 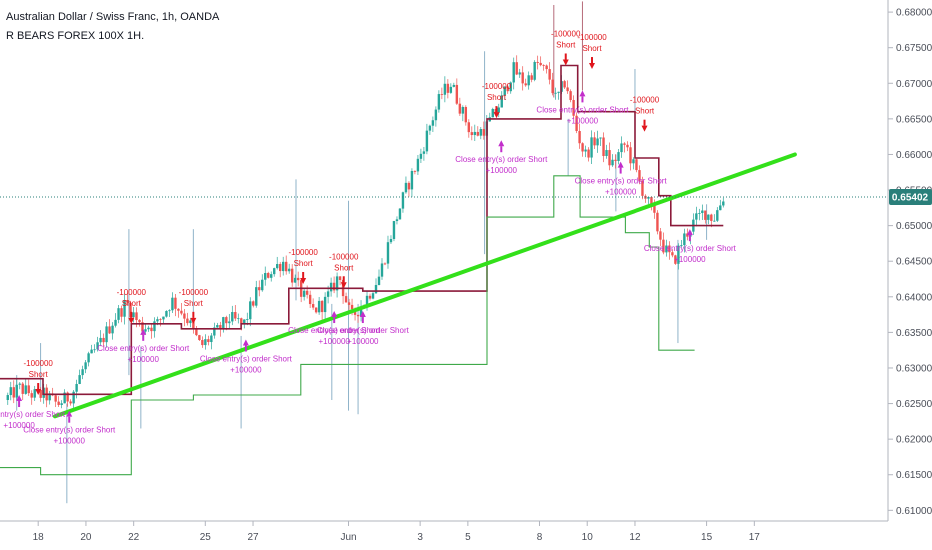 I want to click on y-tick-label: 0.61500, so click(x=914, y=475).